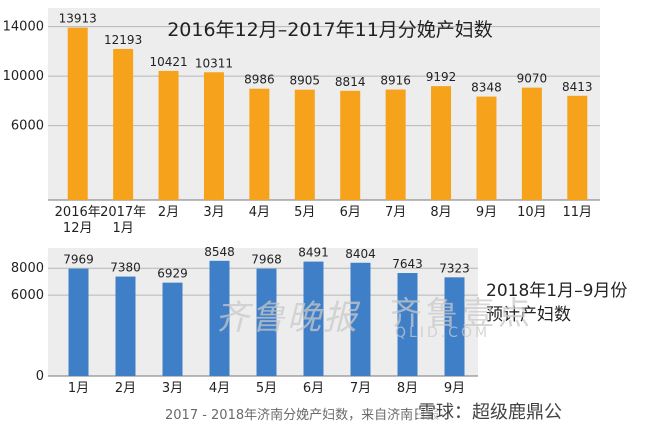 This screenshot has width=647, height=430. Describe the element at coordinates (360, 254) in the screenshot. I see `data-label: 8404` at that location.